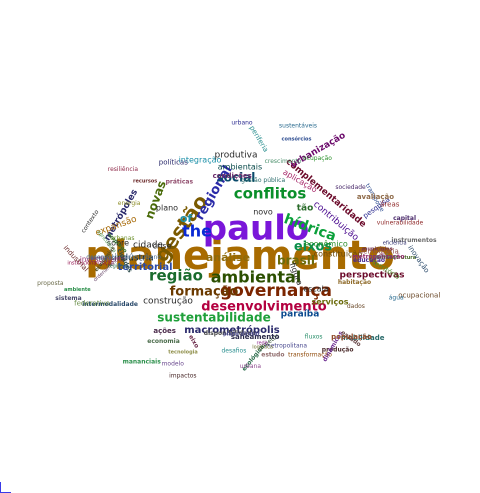  Describe the element at coordinates (286, 346) in the screenshot. I see `word-metropolitana: metropolitana` at that location.